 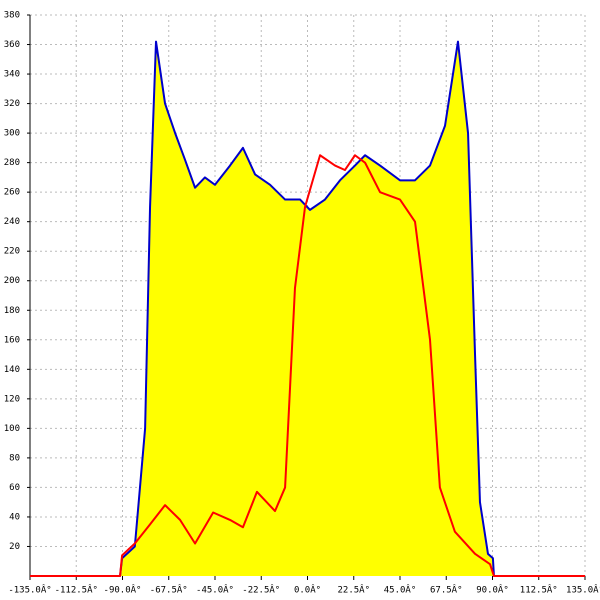 What do you see at coordinates (169, 590) in the screenshot?
I see `x-tick-label: -67.5Â°` at bounding box center [169, 590].